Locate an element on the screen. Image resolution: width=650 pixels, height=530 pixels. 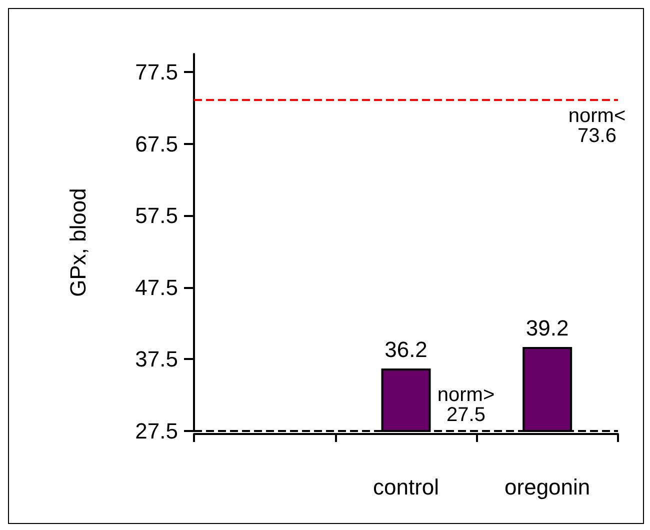
x-tick-label: oregonin is located at coordinates (547, 487).